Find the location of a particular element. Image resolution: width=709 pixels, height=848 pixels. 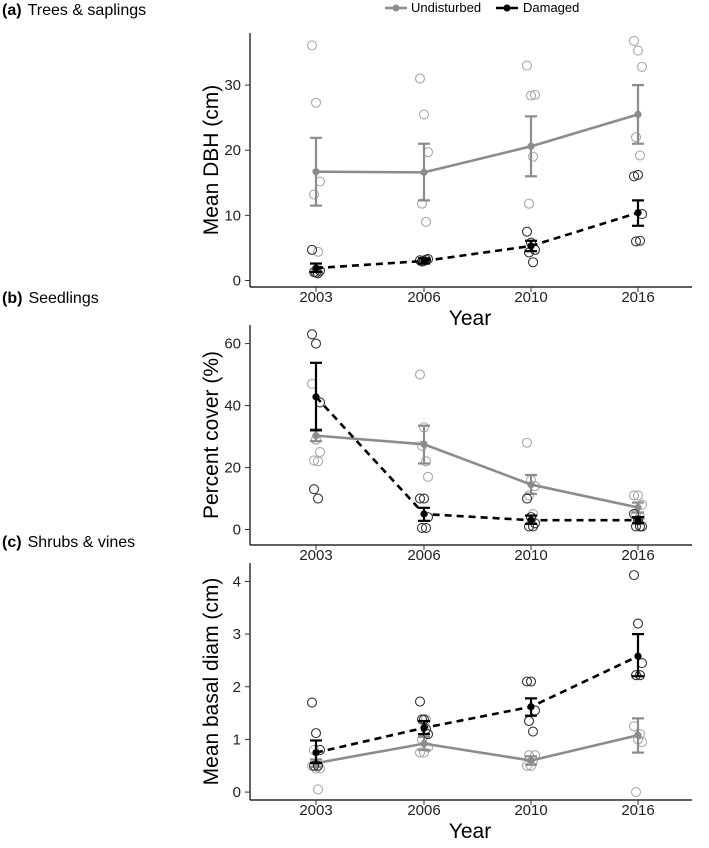

panel-label-letter: (a) is located at coordinates (12, 10).